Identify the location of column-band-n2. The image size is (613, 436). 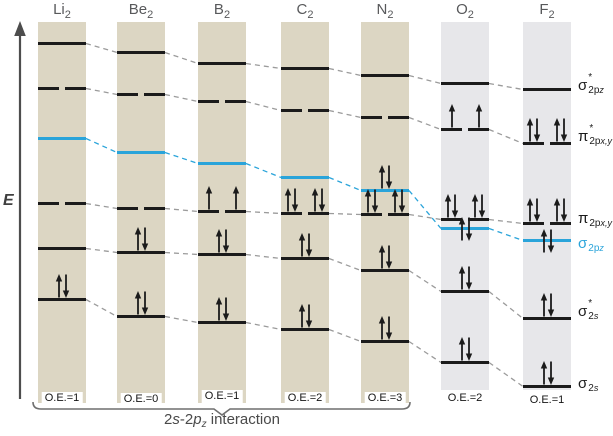
(385, 212).